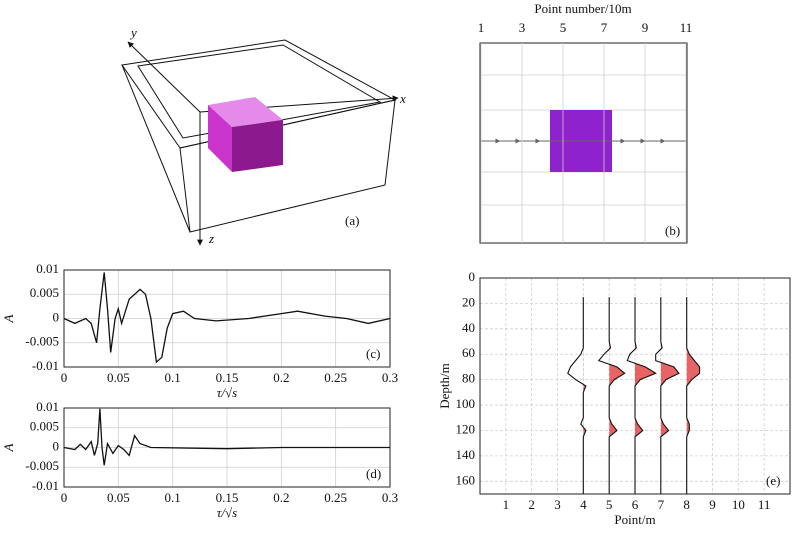 This screenshot has height=540, width=799. What do you see at coordinates (582, 8) in the screenshot?
I see `panel-title: Point number/10m` at bounding box center [582, 8].